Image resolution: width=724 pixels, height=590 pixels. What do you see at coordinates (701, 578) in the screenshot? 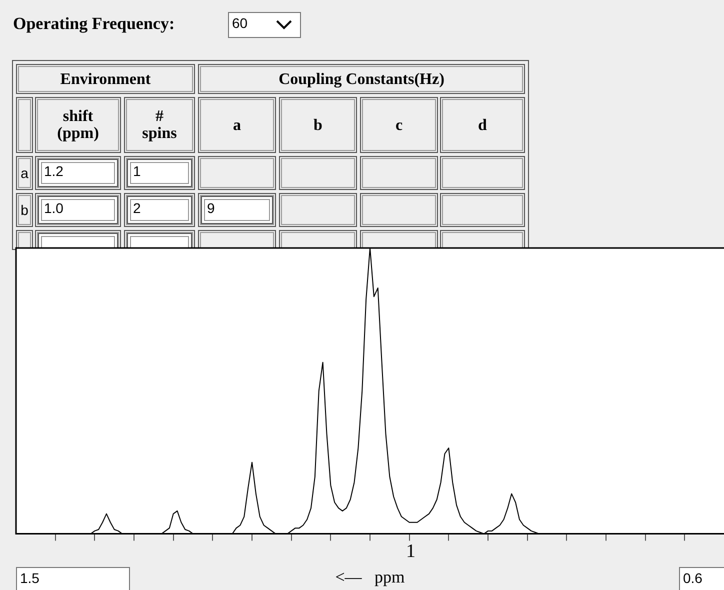
I see `text: 0.6` at bounding box center [701, 578].